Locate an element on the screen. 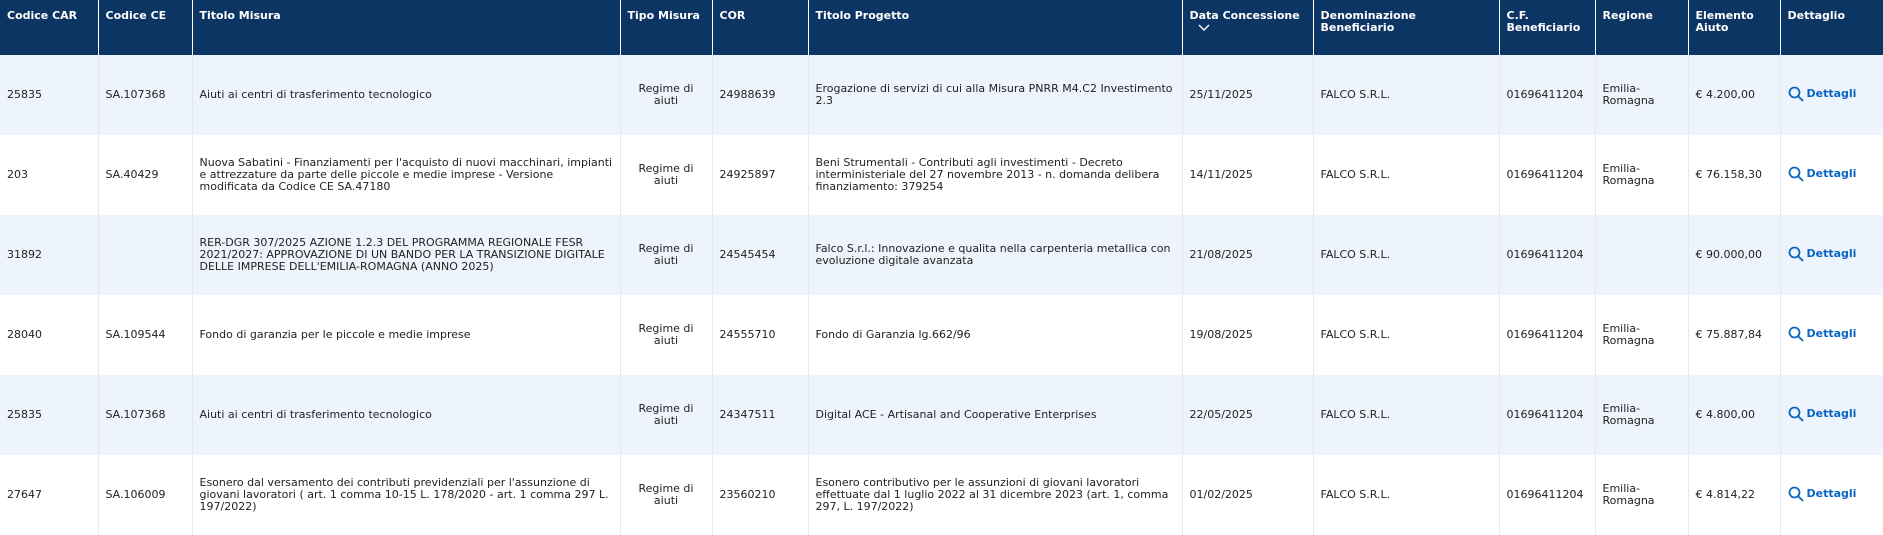 The width and height of the screenshot is (1883, 535). cell-text: 25/11/2025 is located at coordinates (1221, 94).